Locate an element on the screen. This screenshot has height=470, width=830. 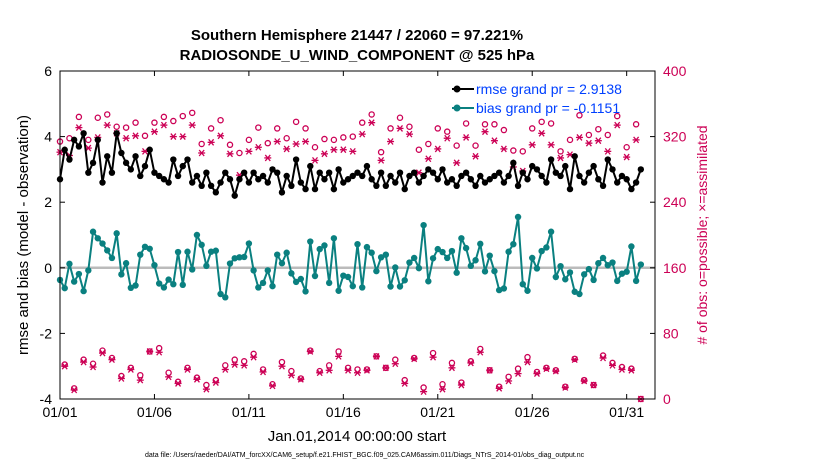
y-tick-label: 0 is located at coordinates (48, 268).